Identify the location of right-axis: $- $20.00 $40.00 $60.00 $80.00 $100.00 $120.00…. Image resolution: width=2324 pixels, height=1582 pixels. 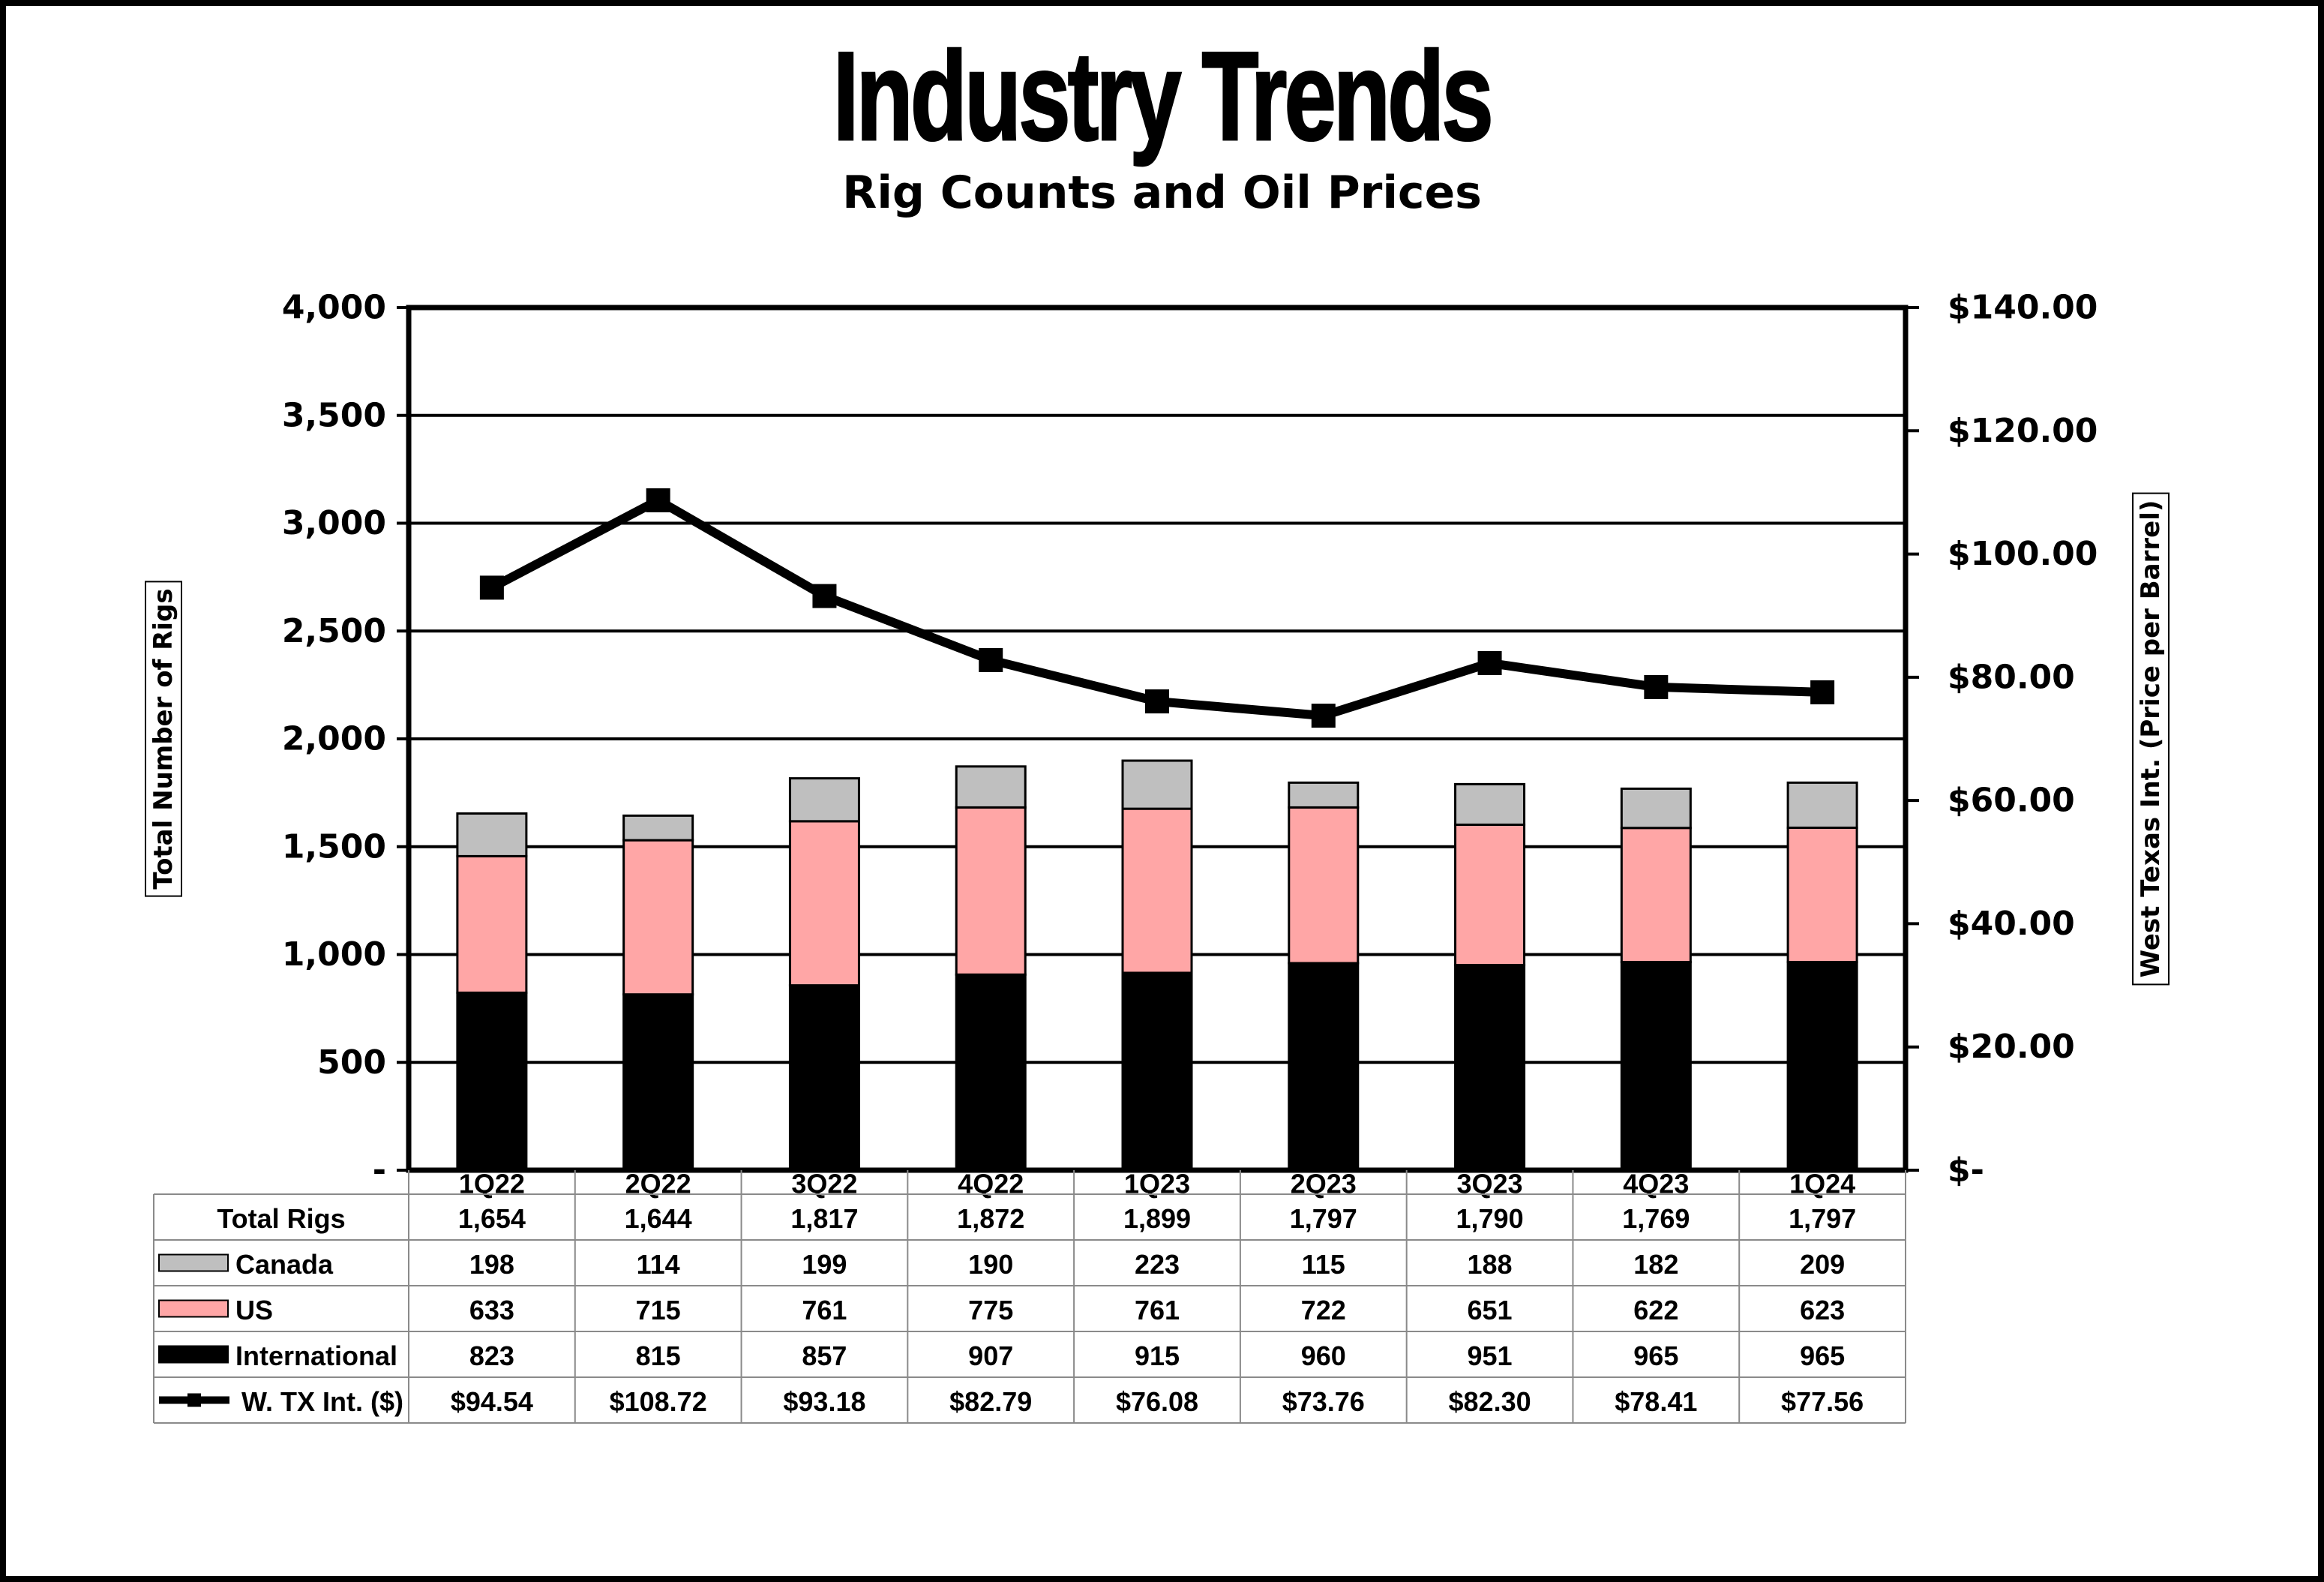
(2002, 739).